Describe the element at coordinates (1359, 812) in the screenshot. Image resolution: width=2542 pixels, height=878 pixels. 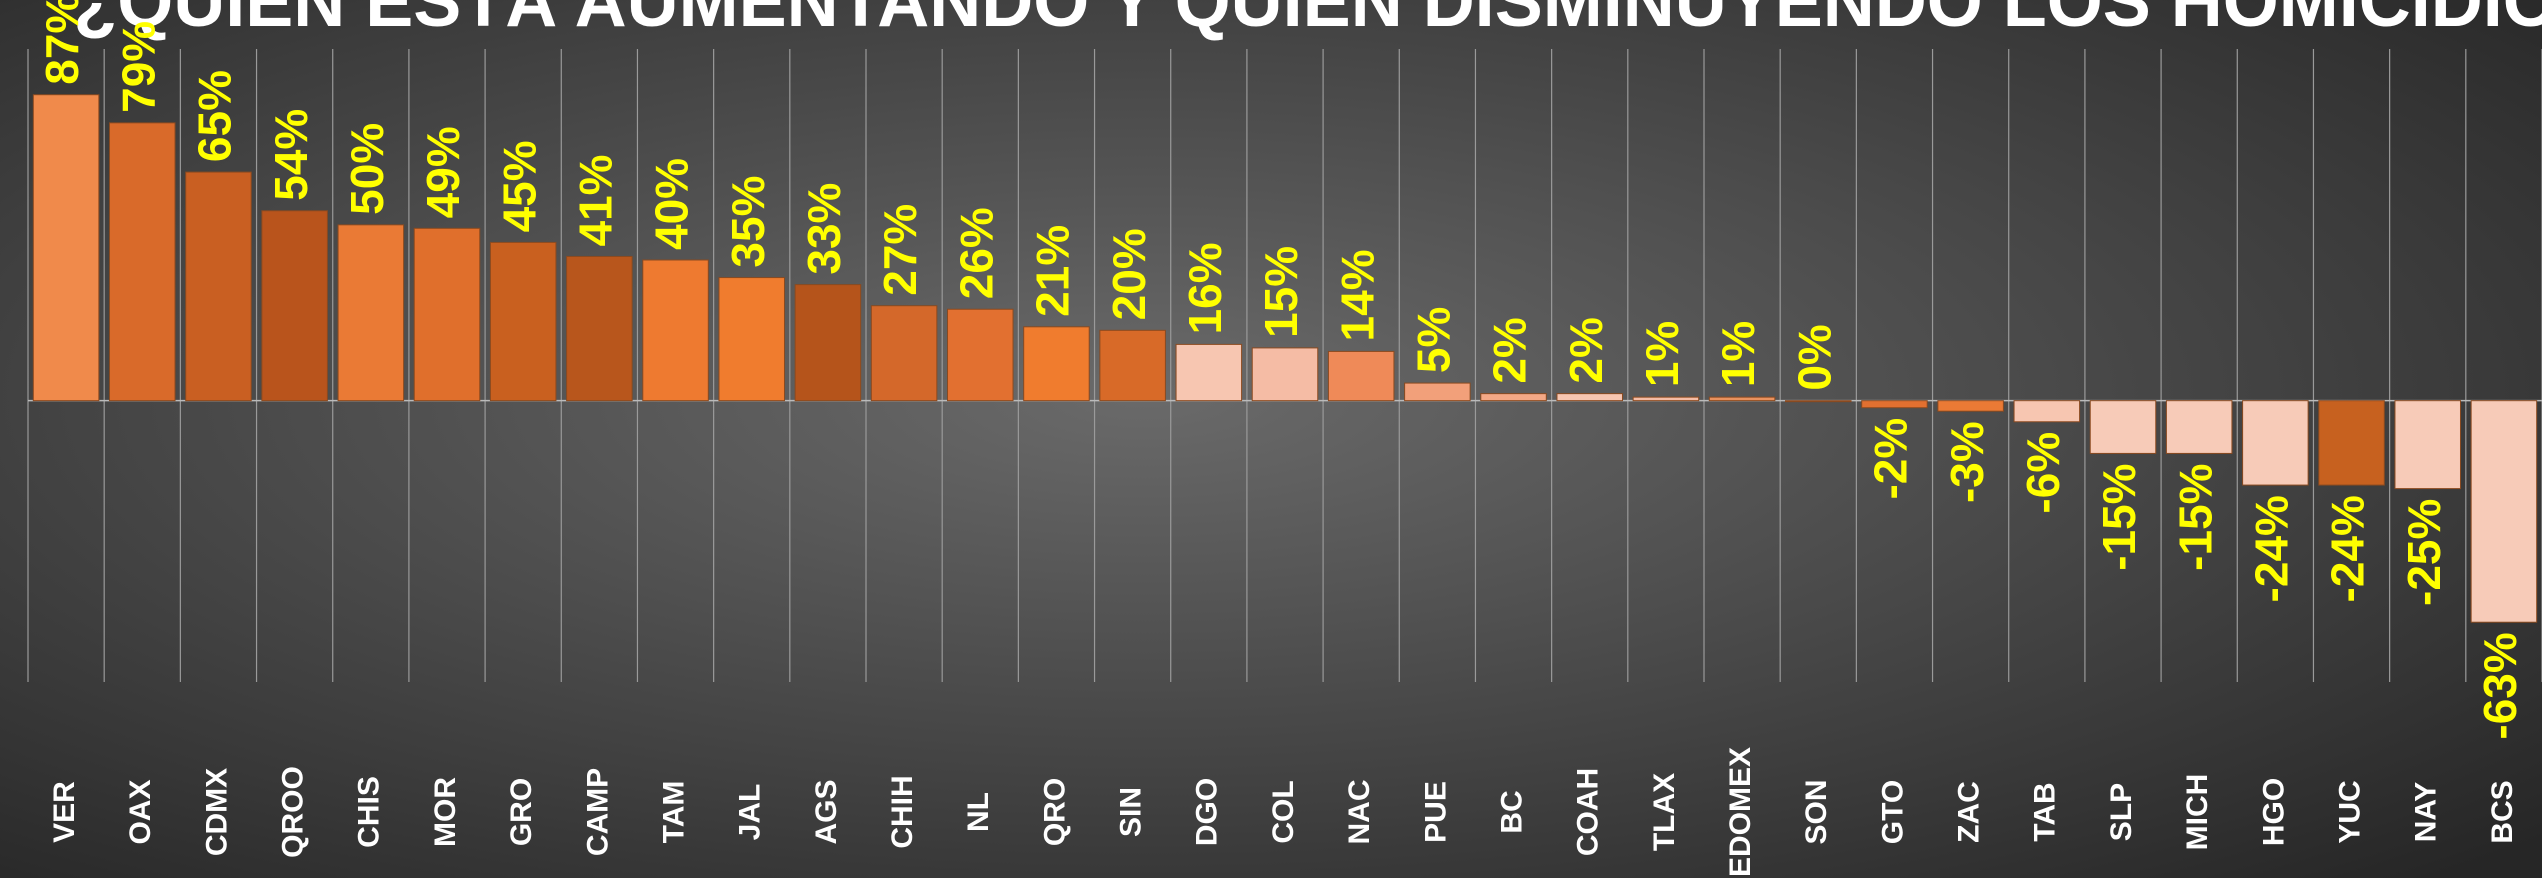
I see `x-tick-label: NAC` at that location.